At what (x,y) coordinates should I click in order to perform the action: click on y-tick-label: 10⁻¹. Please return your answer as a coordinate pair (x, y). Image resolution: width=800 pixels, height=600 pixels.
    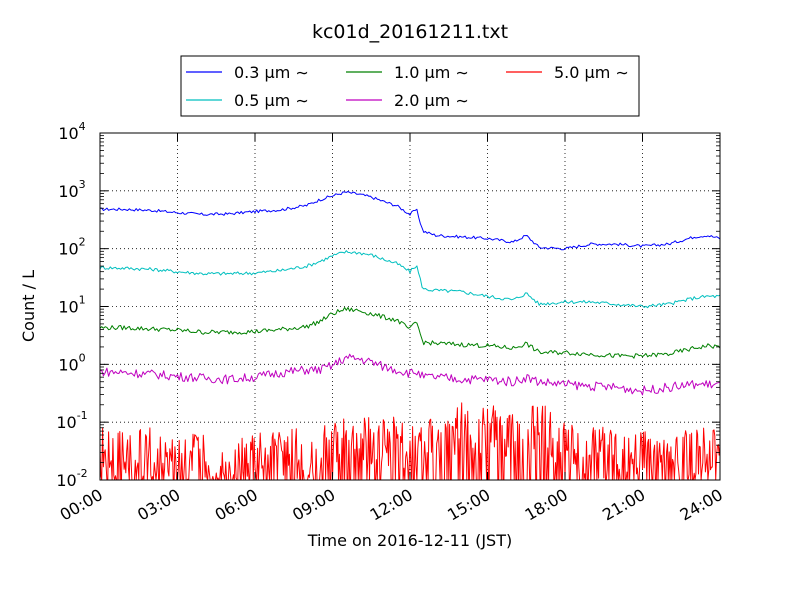
    Looking at the image, I should click on (71, 420).